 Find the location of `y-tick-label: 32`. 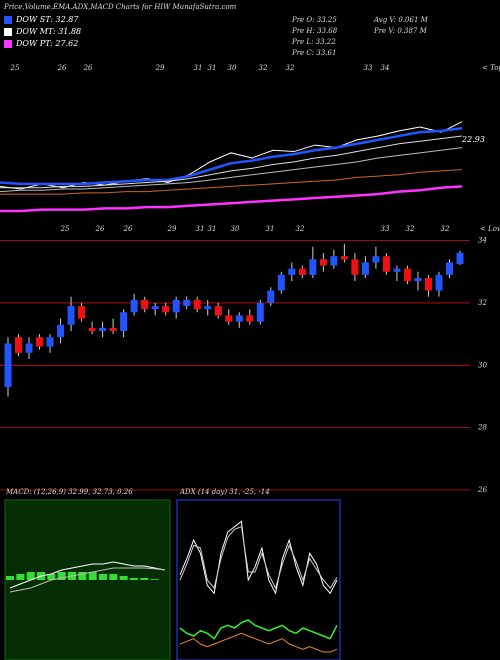

y-tick-label: 32 is located at coordinates (482, 303).